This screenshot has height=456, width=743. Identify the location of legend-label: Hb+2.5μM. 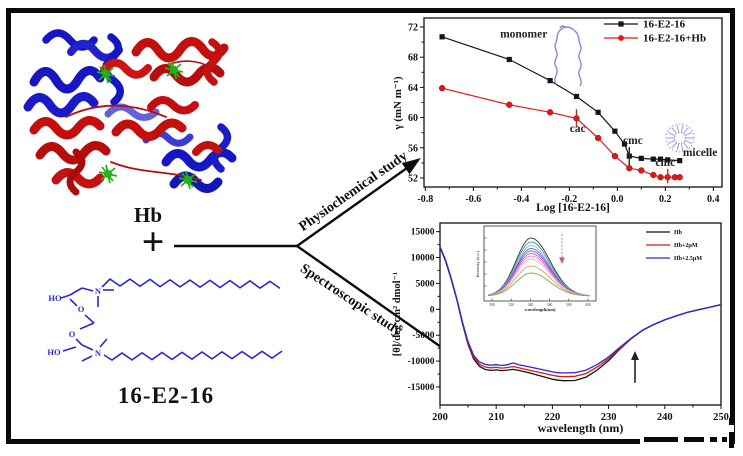
(688, 259).